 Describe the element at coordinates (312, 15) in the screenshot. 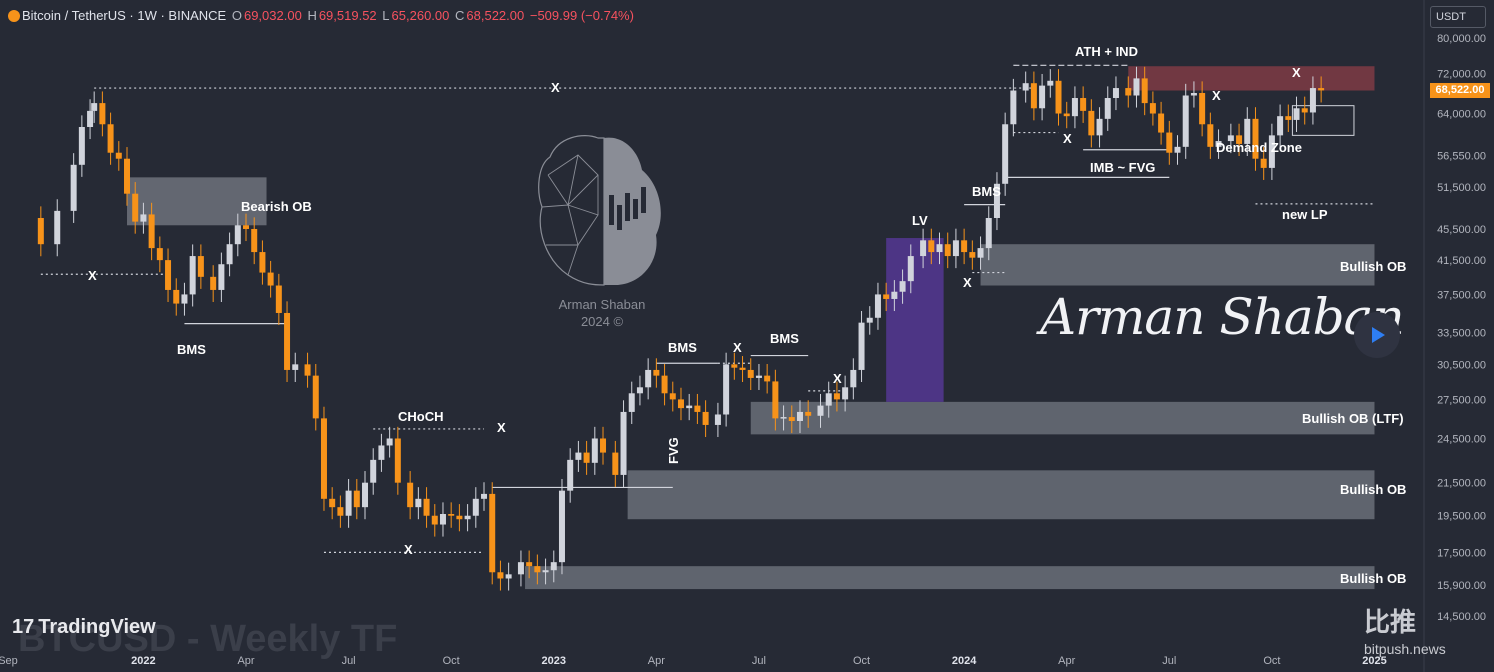

I see `high-label: H` at that location.